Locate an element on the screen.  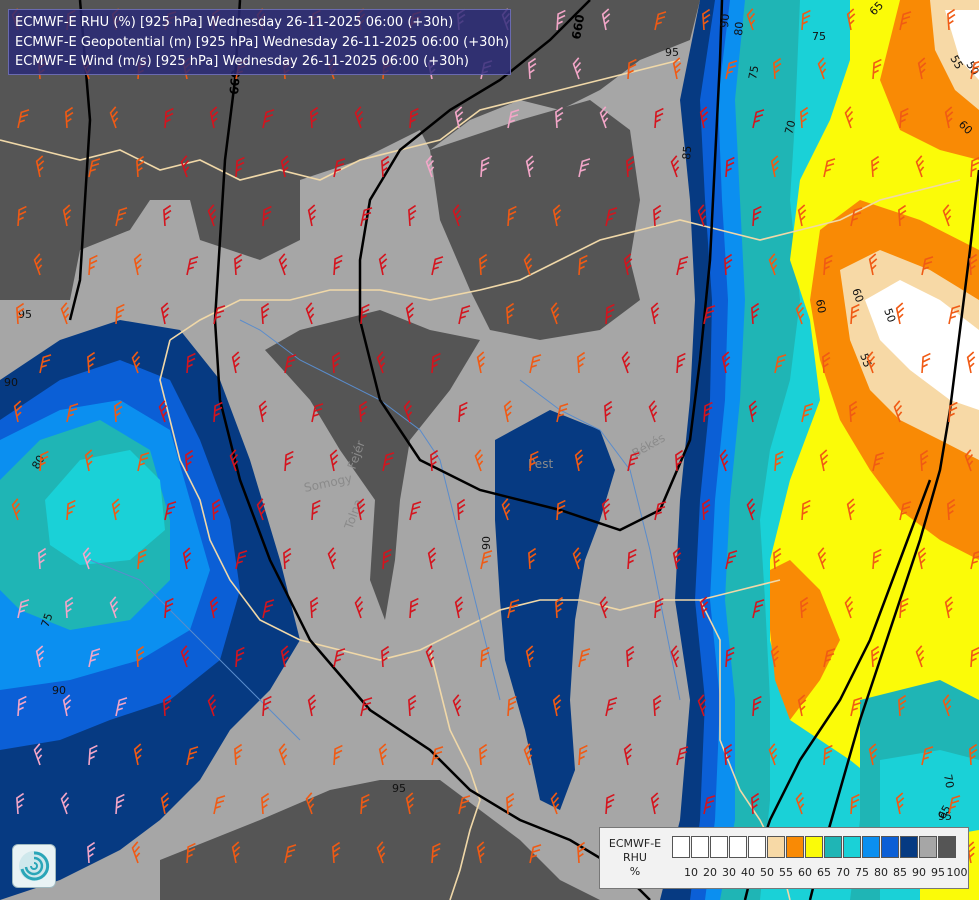
rhu-70-region-west is located at coordinates (105, 507).